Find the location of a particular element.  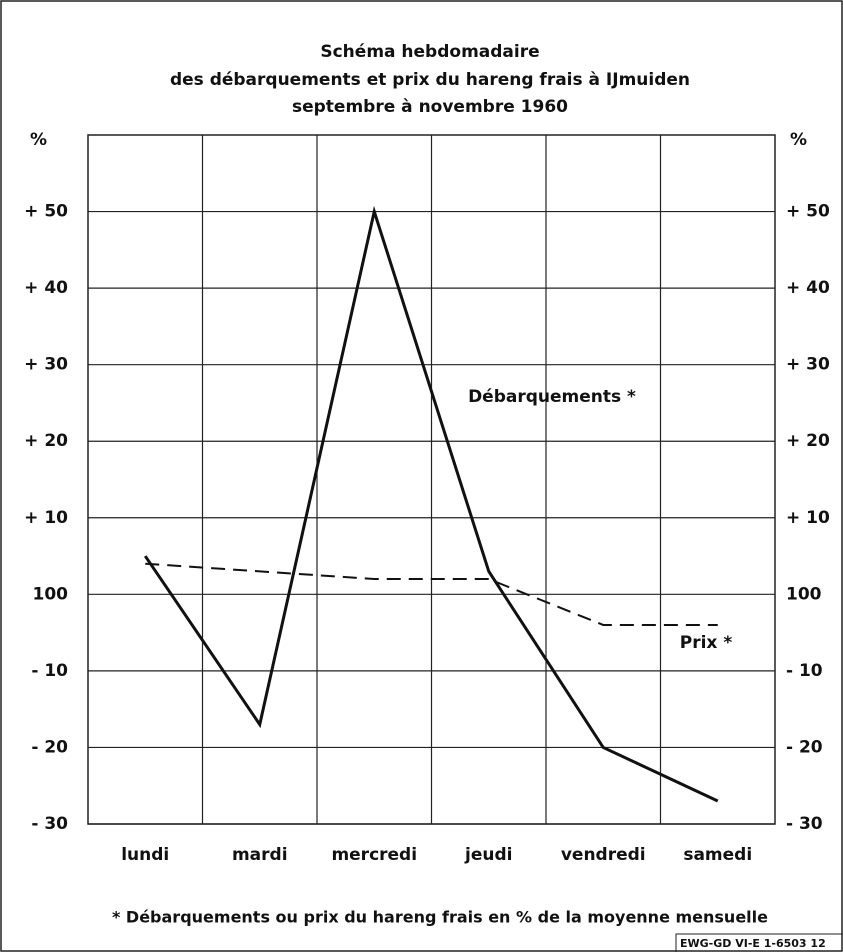

y-axis-label: % is located at coordinates (38, 140).